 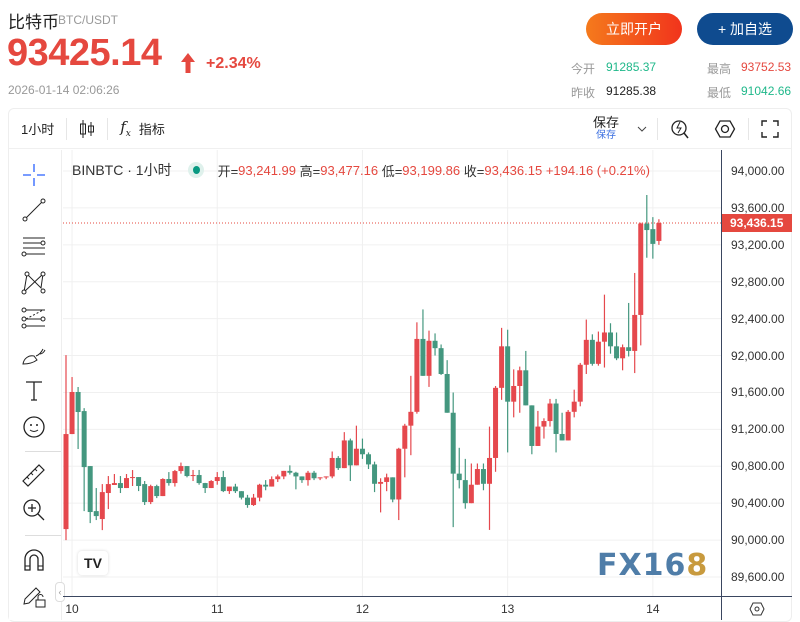 What do you see at coordinates (631, 91) in the screenshot?
I see `prev-close-value: 91285.38` at bounding box center [631, 91].